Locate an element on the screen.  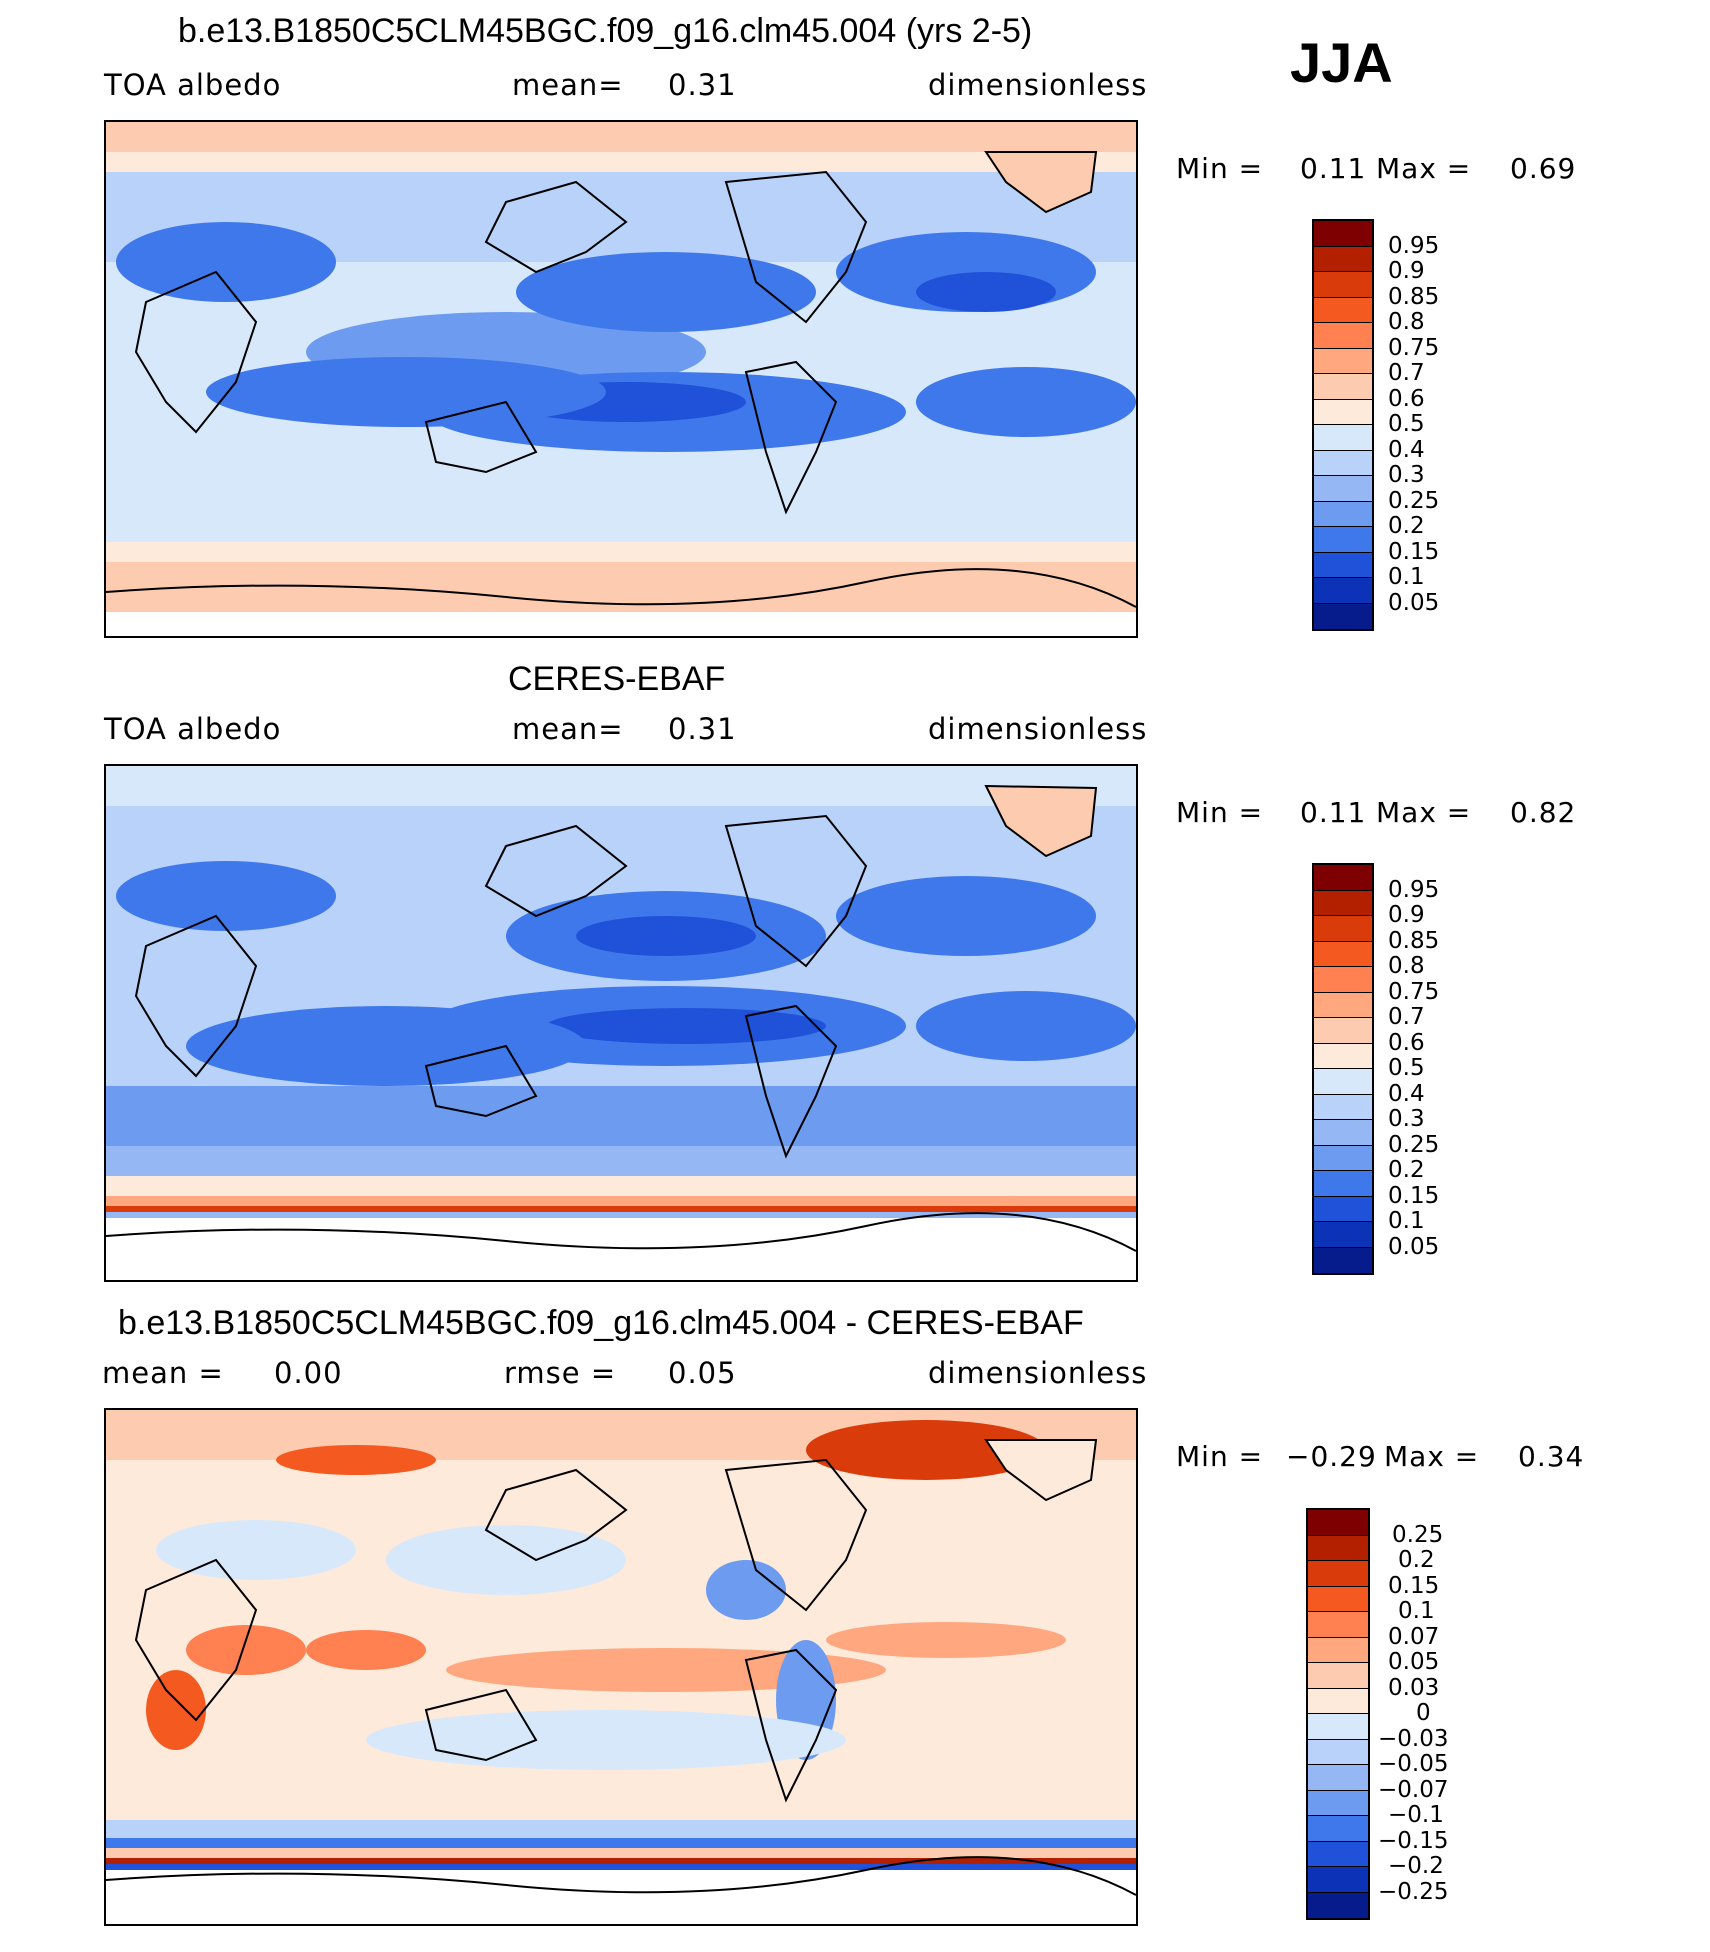
panel1-colorbar-label: 0.7 is located at coordinates (1406, 373).